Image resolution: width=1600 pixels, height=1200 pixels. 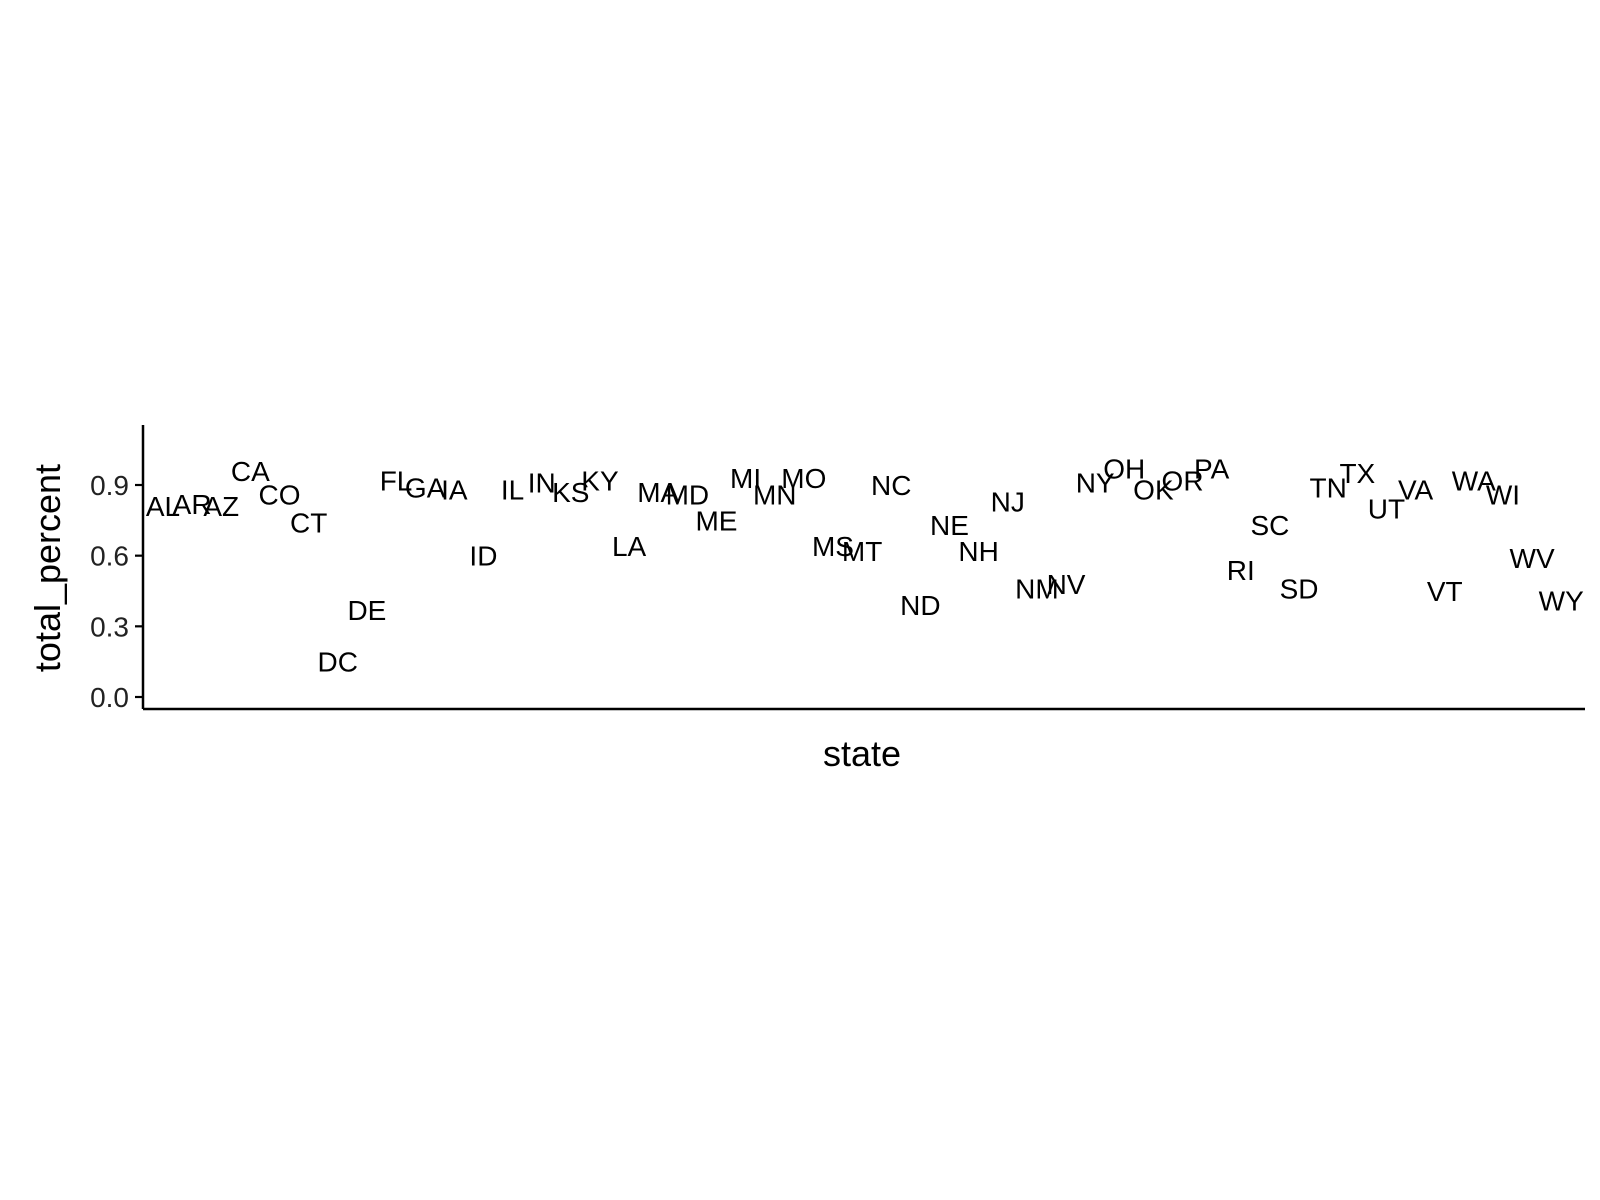 What do you see at coordinates (1008, 501) in the screenshot?
I see `point-label-nj: NJ` at bounding box center [1008, 501].